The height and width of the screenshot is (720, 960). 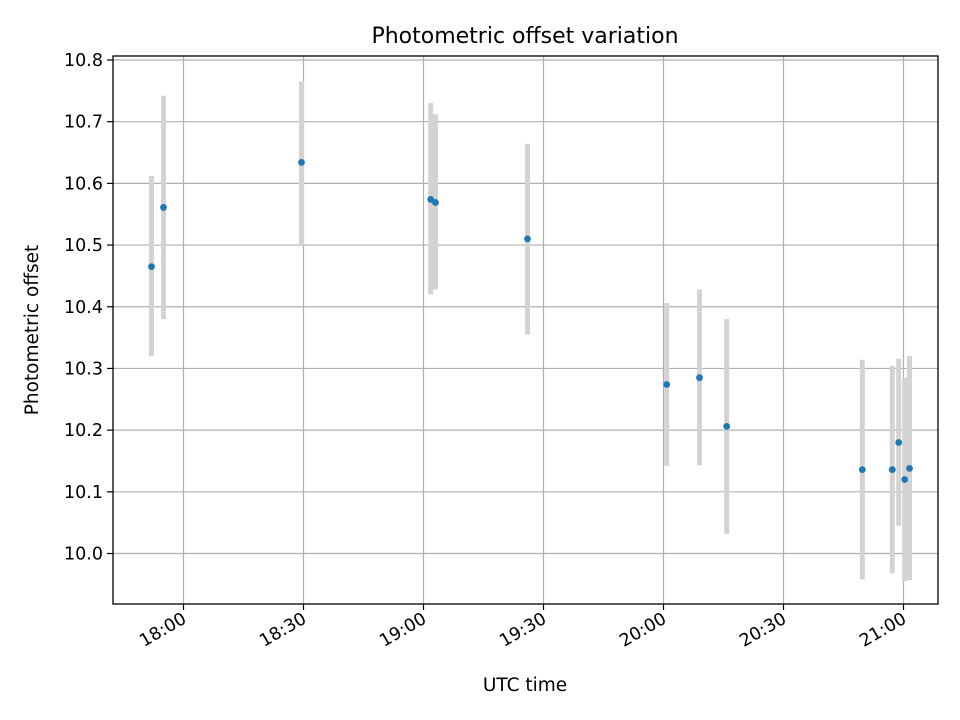 I want to click on y-axis-label: Photometric offset, so click(x=32, y=330).